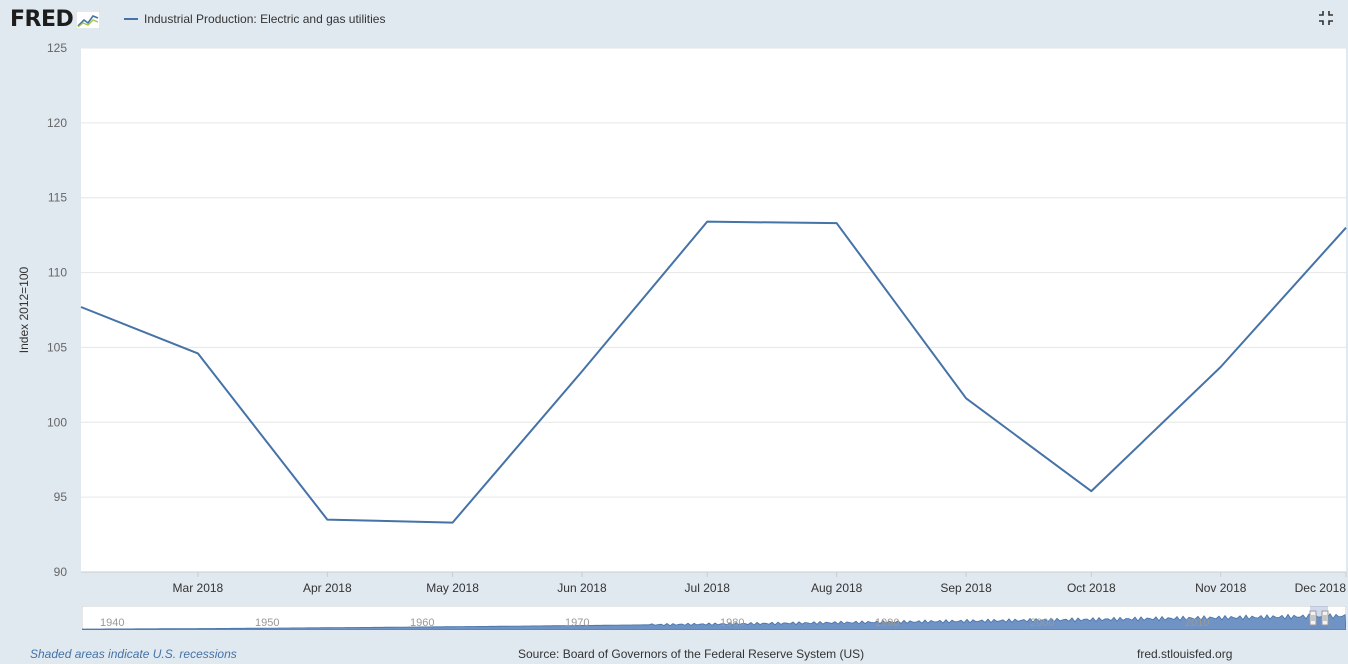  Describe the element at coordinates (422, 623) in the screenshot. I see `navigator-tick-label: 1960` at that location.